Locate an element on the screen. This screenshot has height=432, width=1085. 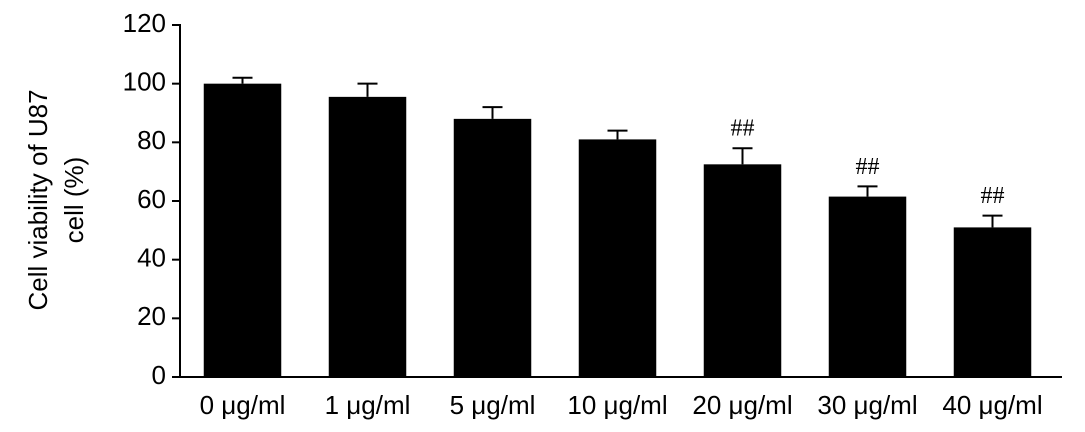
y-tick-label: 80 is located at coordinates (151, 140).